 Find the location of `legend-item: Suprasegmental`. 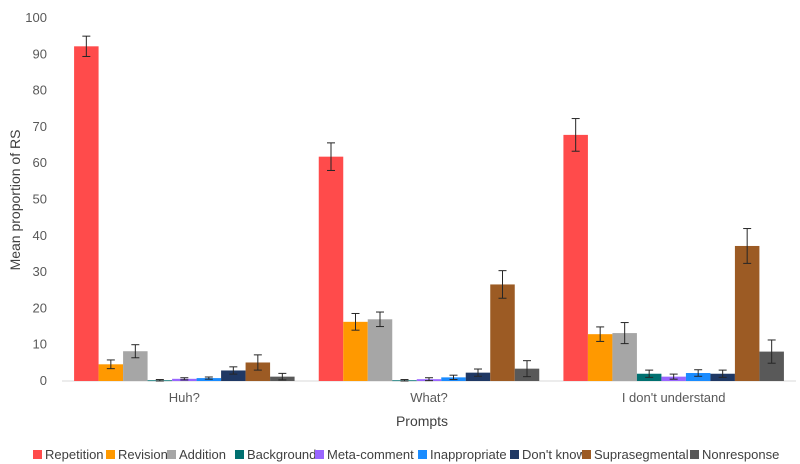

legend-item: Suprasegmental is located at coordinates (635, 454).